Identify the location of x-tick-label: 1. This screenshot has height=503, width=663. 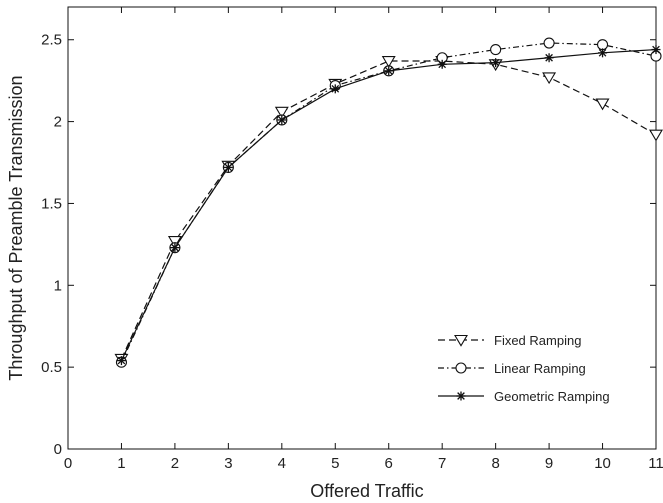
(121, 463).